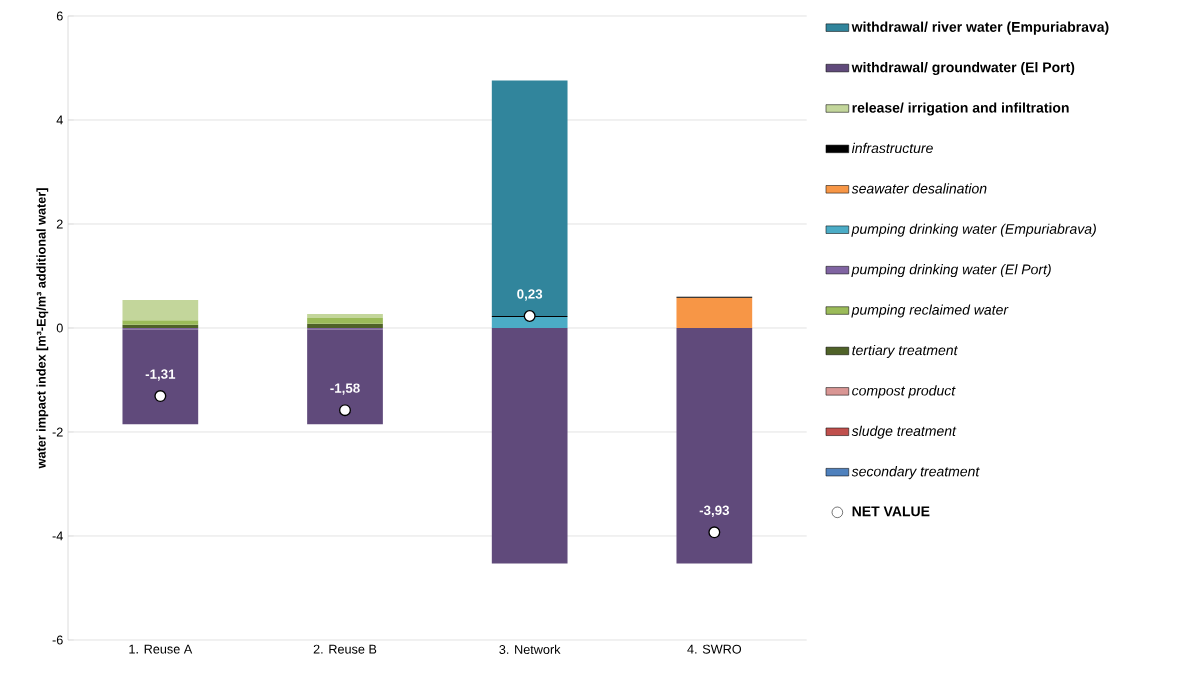 Image resolution: width=1179 pixels, height=673 pixels. I want to click on legend-label: NET VALUE, so click(891, 511).